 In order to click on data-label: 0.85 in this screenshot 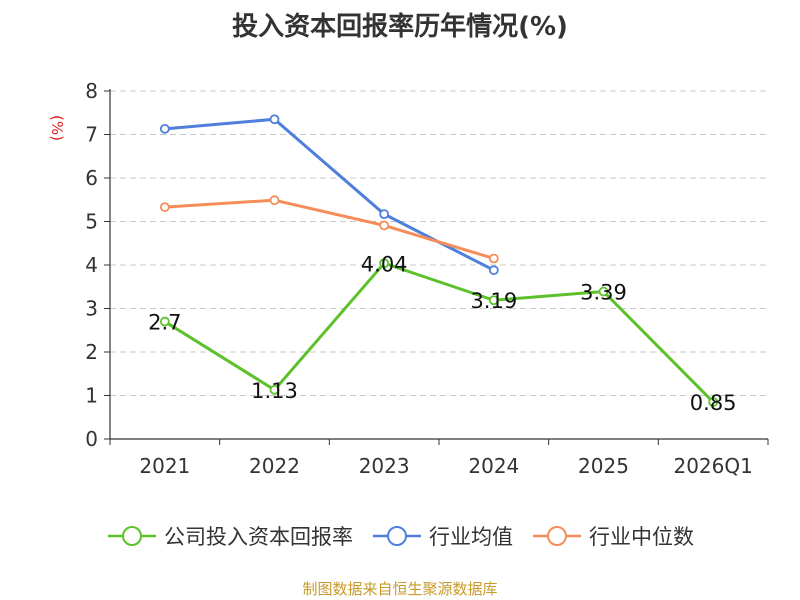, I will do `click(713, 403)`.